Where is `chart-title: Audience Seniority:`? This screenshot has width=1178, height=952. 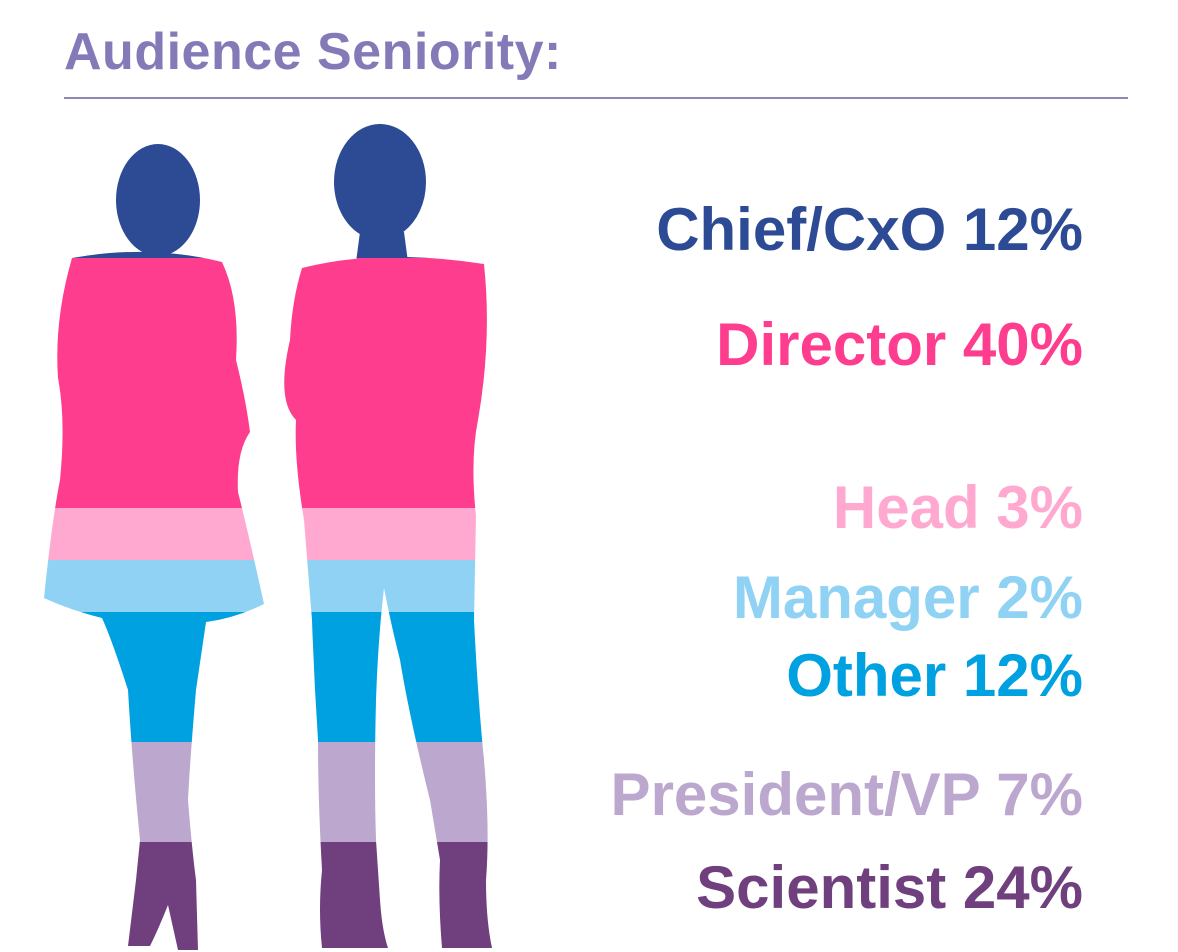
chart-title: Audience Seniority: is located at coordinates (313, 52).